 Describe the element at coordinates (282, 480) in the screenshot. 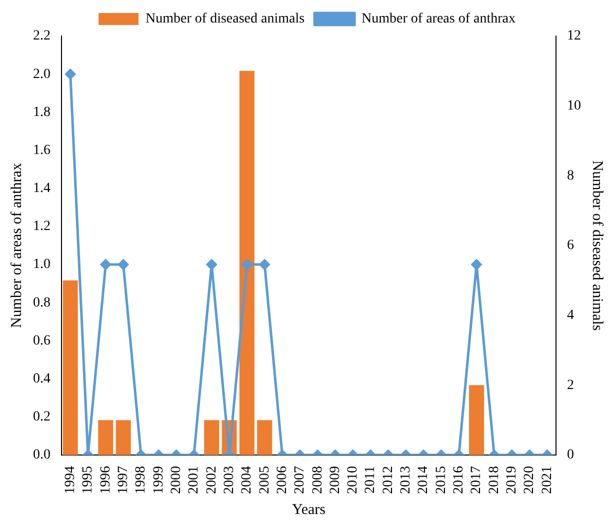

I see `x-tick-label: 2006` at that location.